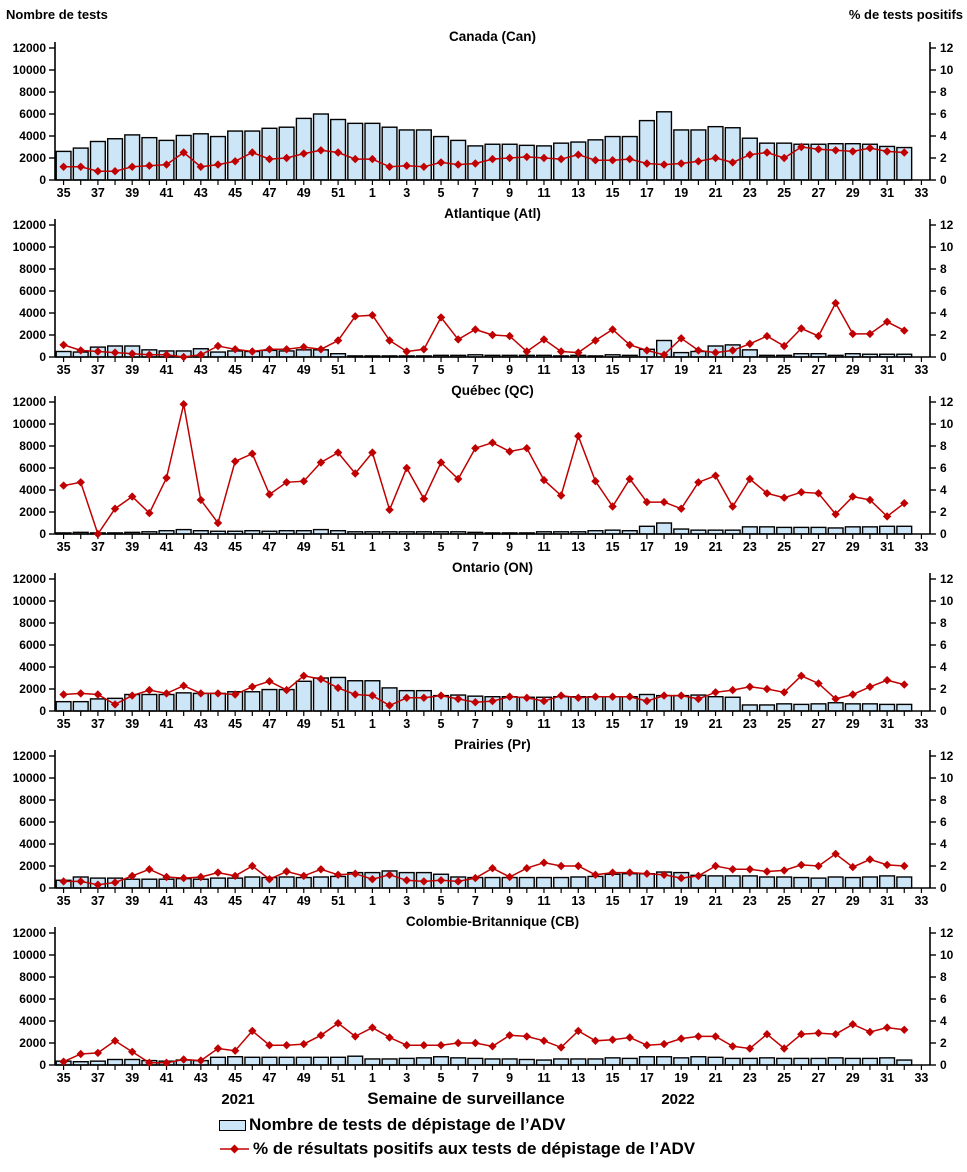  Describe the element at coordinates (716, 724) in the screenshot. I see `x-tick-label: 21` at that location.